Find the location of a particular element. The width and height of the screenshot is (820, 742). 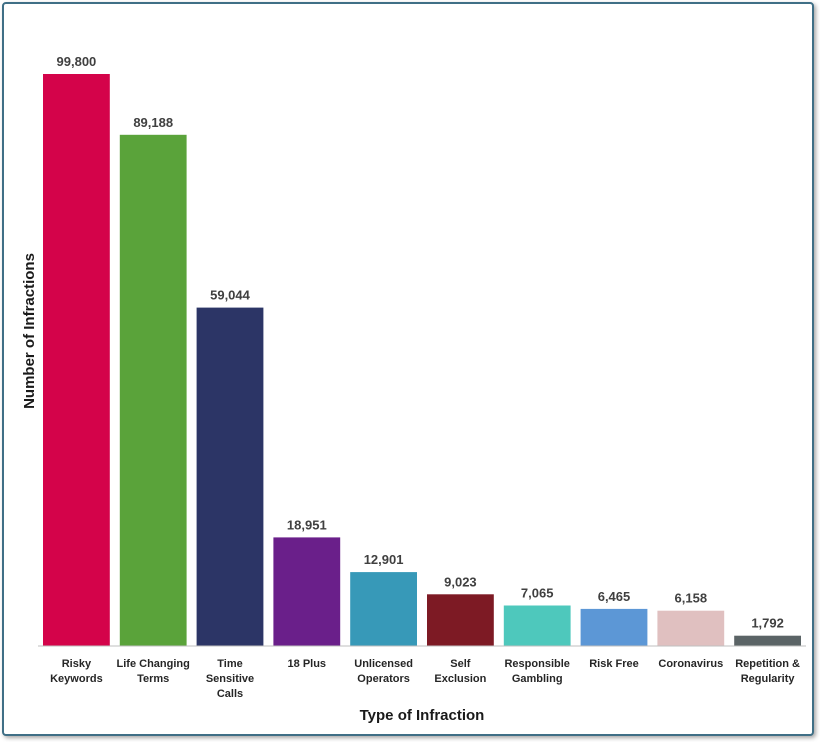

value-label-2: 59,044 is located at coordinates (230, 295).